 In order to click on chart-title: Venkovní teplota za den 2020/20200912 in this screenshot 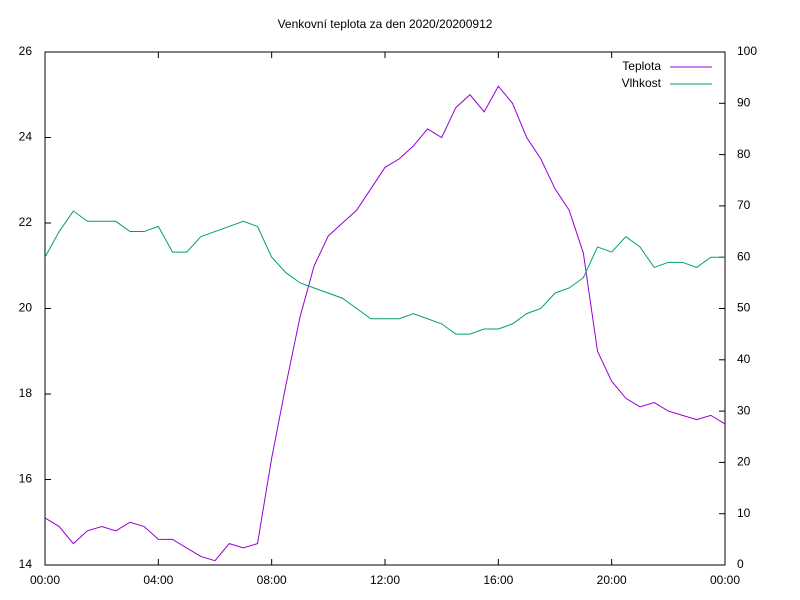, I will do `click(385, 24)`.